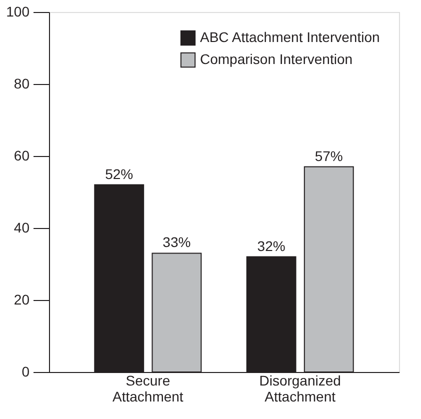  I want to click on y-tick-label: 0, so click(26, 372).